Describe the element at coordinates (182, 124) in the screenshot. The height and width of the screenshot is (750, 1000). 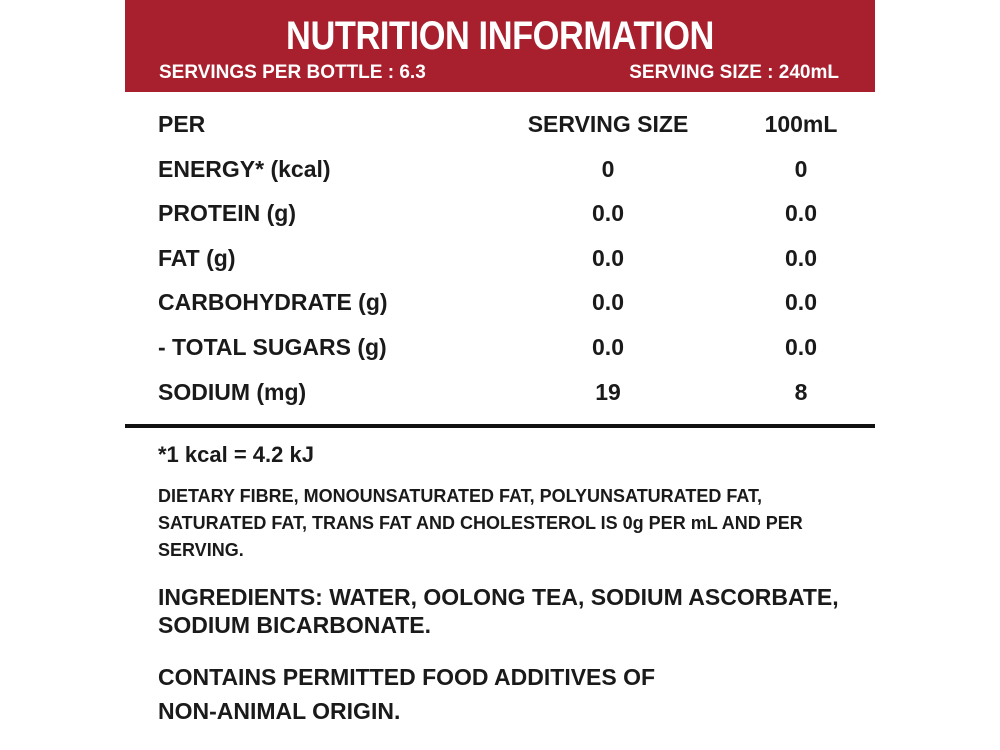
I see `column-header-per: PER` at that location.